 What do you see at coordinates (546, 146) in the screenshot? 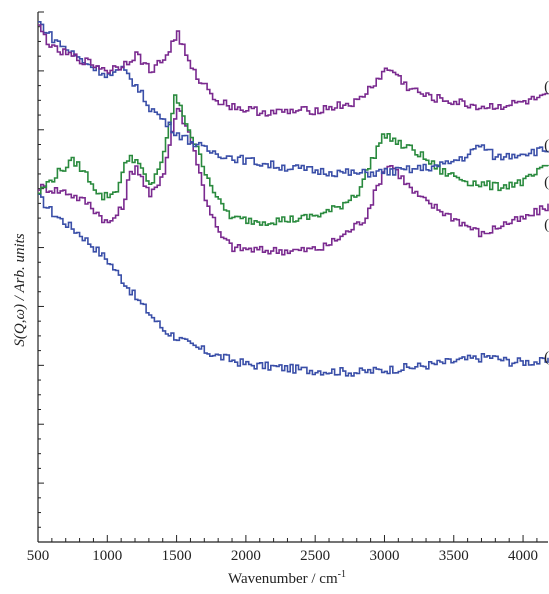
I see `series-label: (d)` at bounding box center [546, 146].